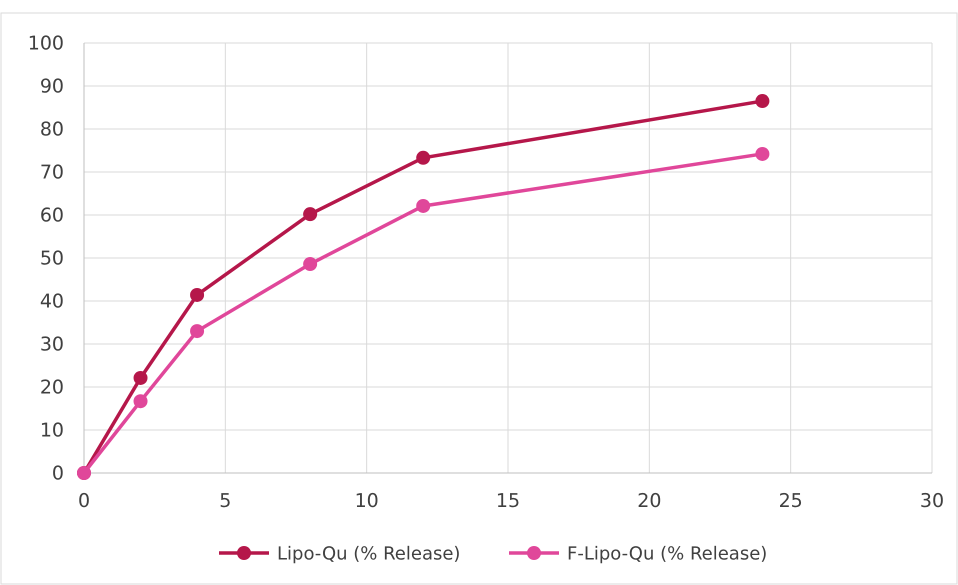  What do you see at coordinates (52, 345) in the screenshot?
I see `y-tick-label: 30` at bounding box center [52, 345].